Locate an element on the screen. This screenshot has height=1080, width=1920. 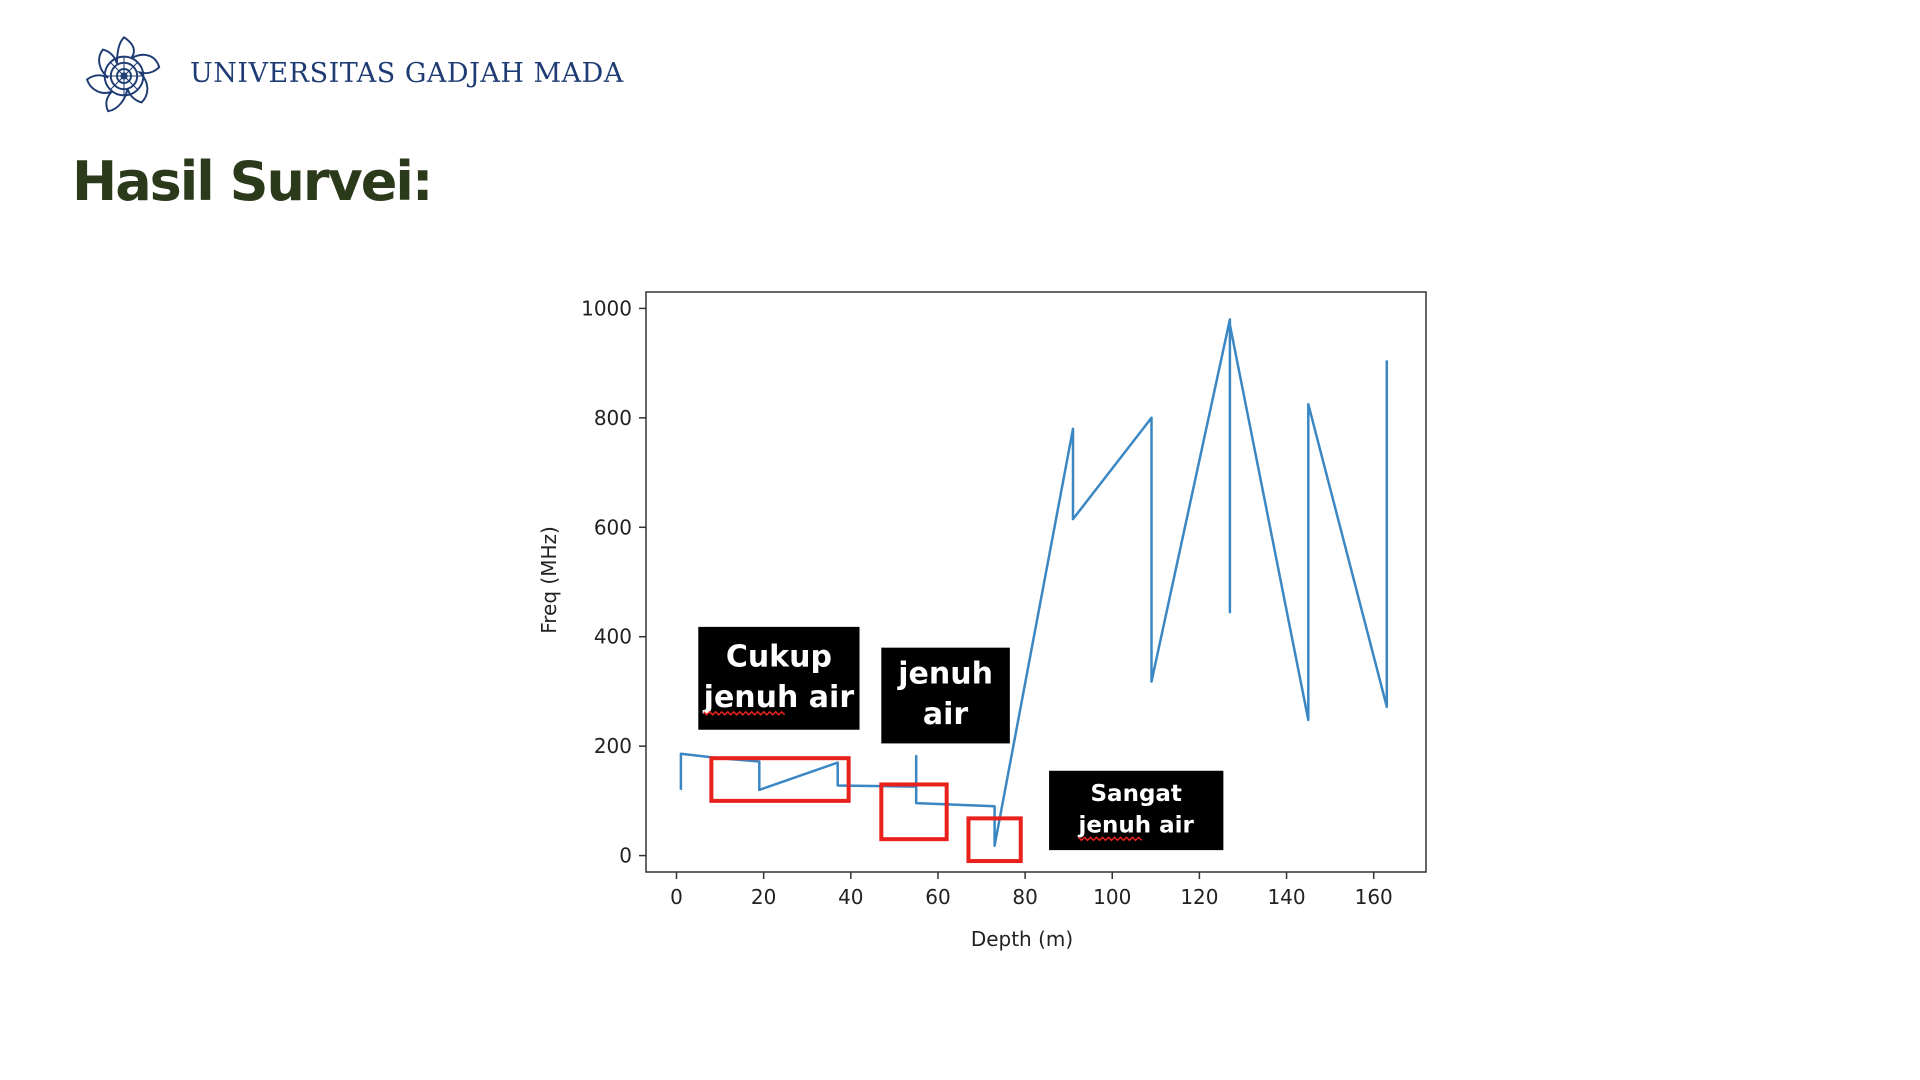
annotation-callout: jenuh air is located at coordinates (945, 695).